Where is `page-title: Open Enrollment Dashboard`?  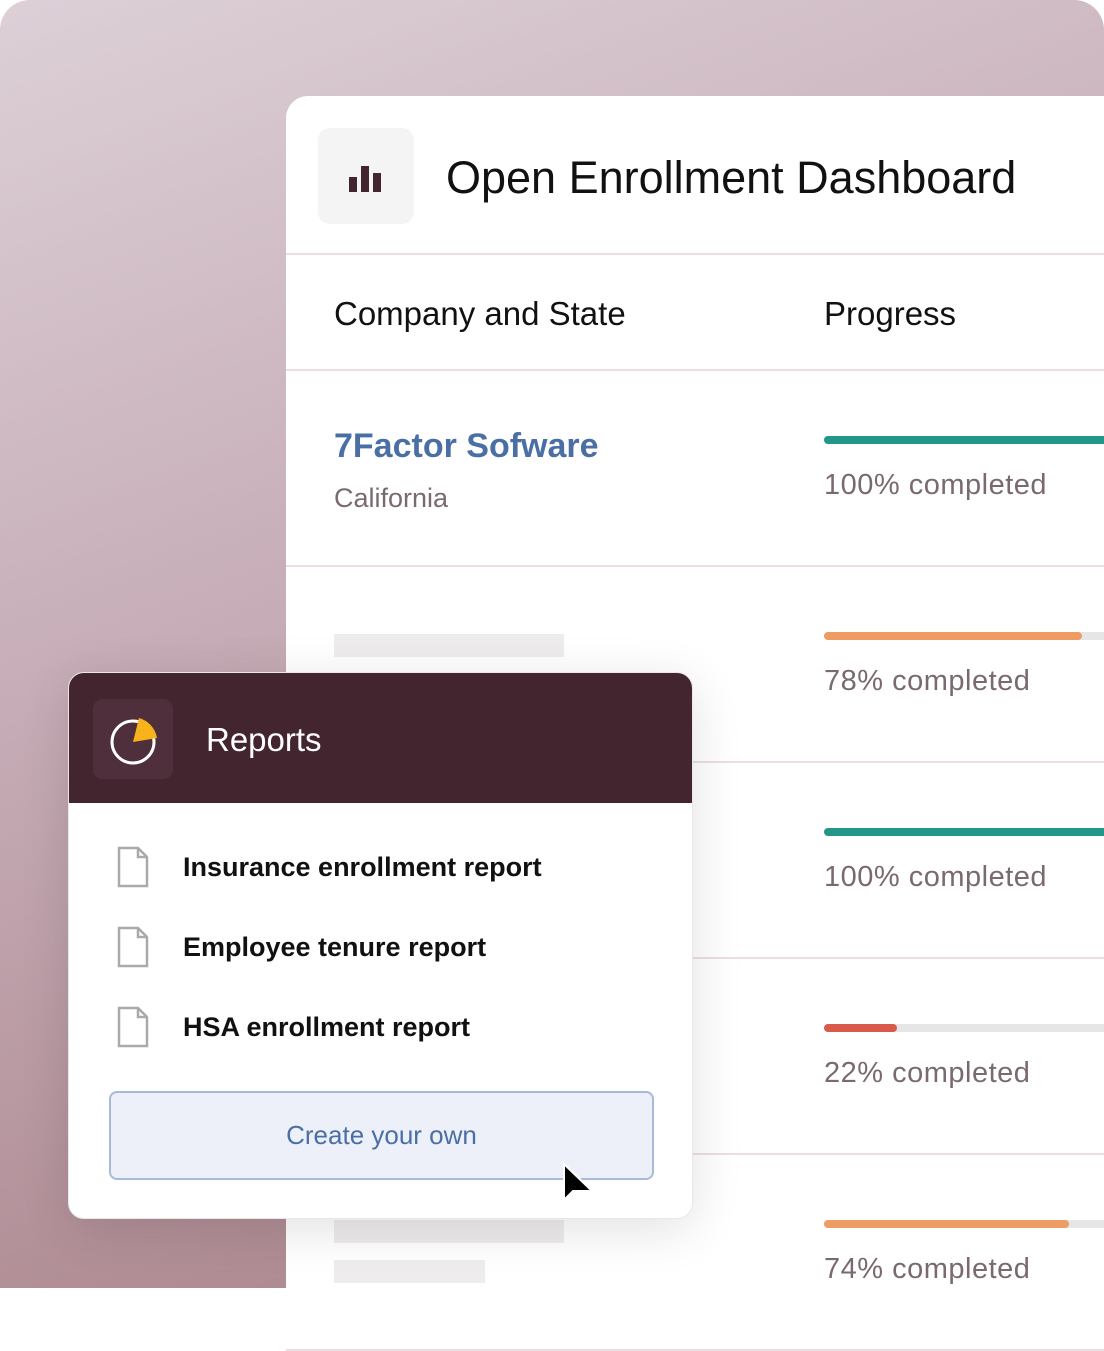 page-title: Open Enrollment Dashboard is located at coordinates (731, 177).